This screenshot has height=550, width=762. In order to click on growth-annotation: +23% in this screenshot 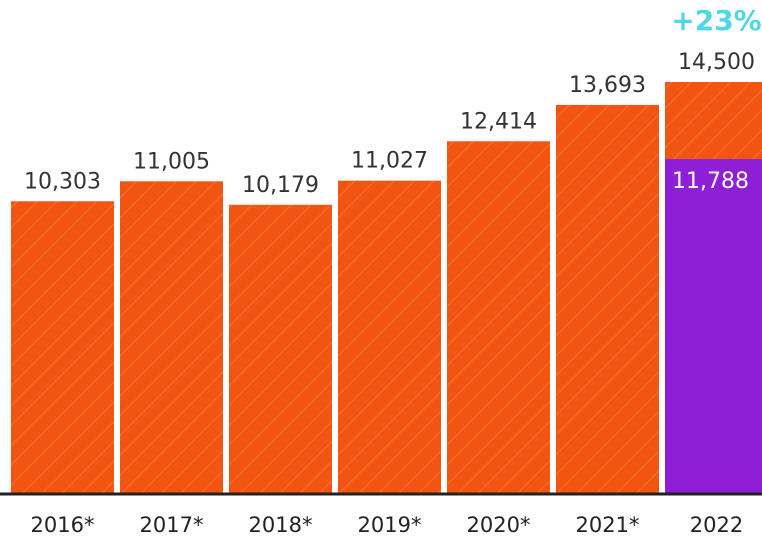, I will do `click(716, 20)`.